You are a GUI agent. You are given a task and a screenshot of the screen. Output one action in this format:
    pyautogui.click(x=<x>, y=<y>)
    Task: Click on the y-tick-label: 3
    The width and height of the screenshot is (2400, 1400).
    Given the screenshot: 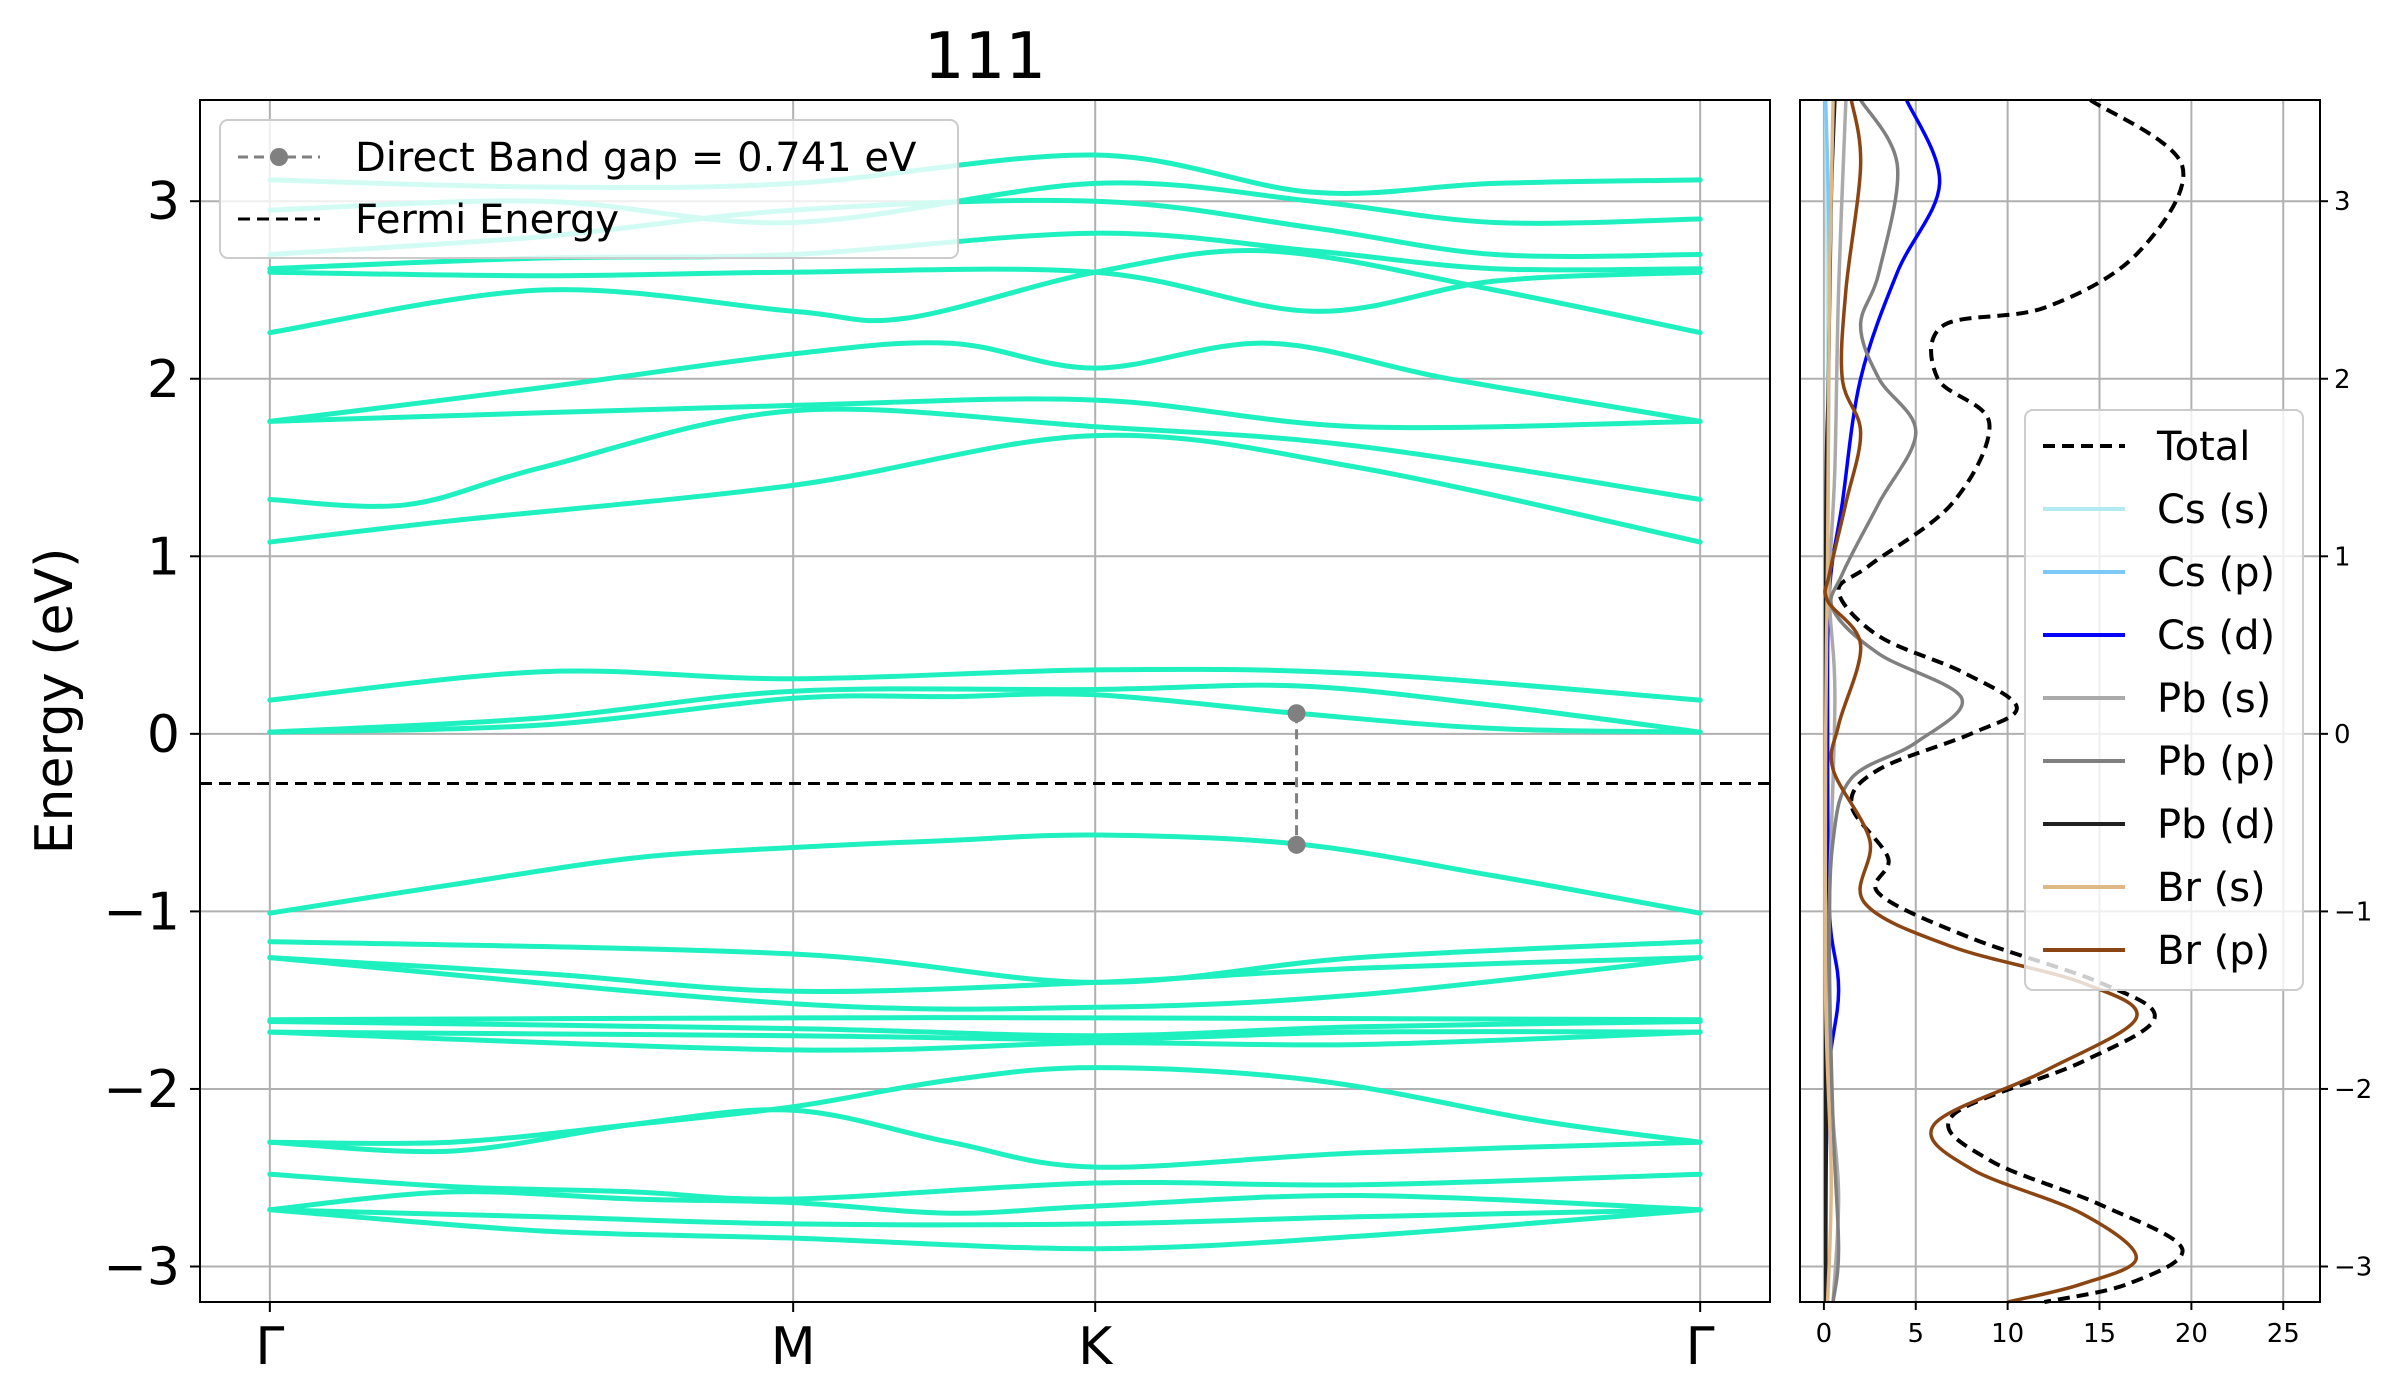 What is the action you would take?
    pyautogui.click(x=163, y=202)
    